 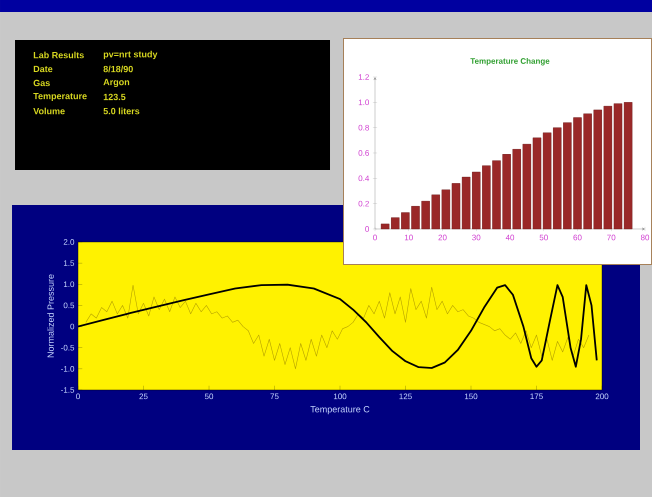 I want to click on y-tick-label: 0.2, so click(x=363, y=203).